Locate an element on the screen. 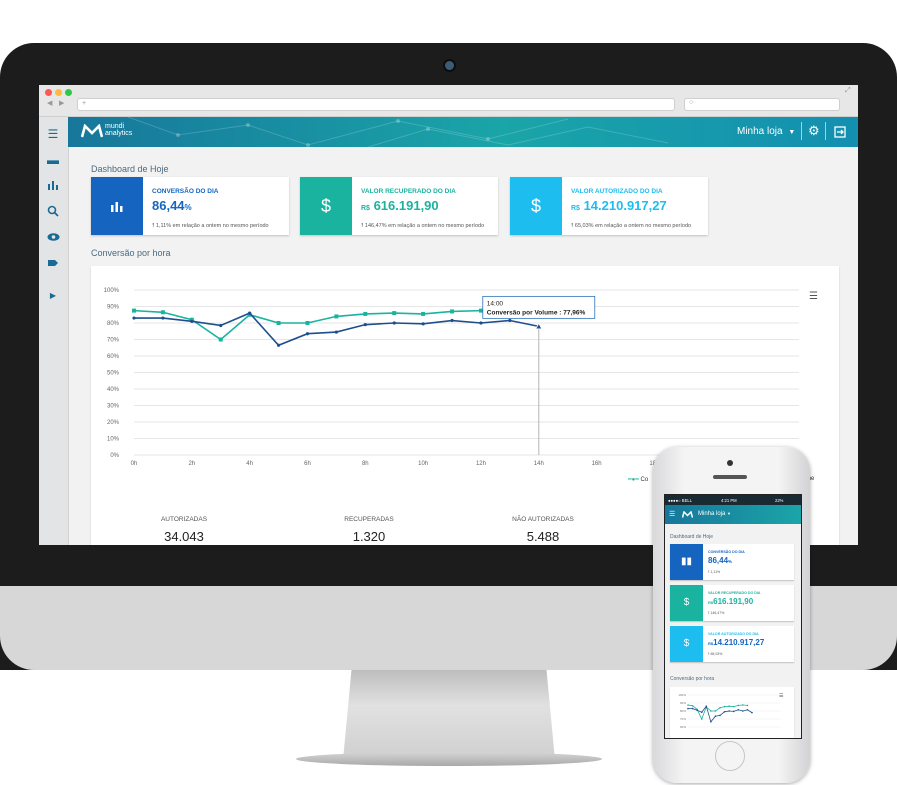 The width and height of the screenshot is (897, 785). bar-chart-icon is located at coordinates (53, 186).